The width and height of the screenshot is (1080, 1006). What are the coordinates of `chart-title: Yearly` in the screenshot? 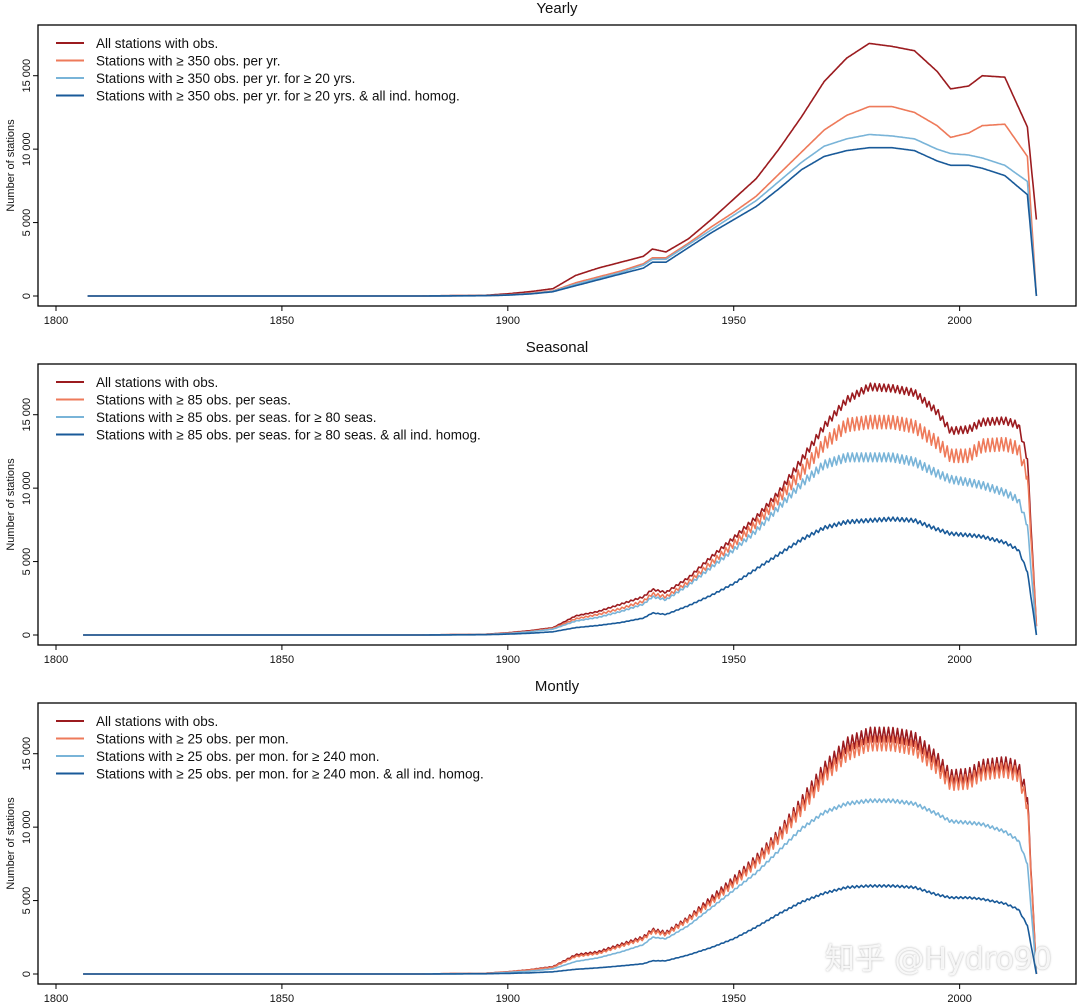 It's located at (557, 8).